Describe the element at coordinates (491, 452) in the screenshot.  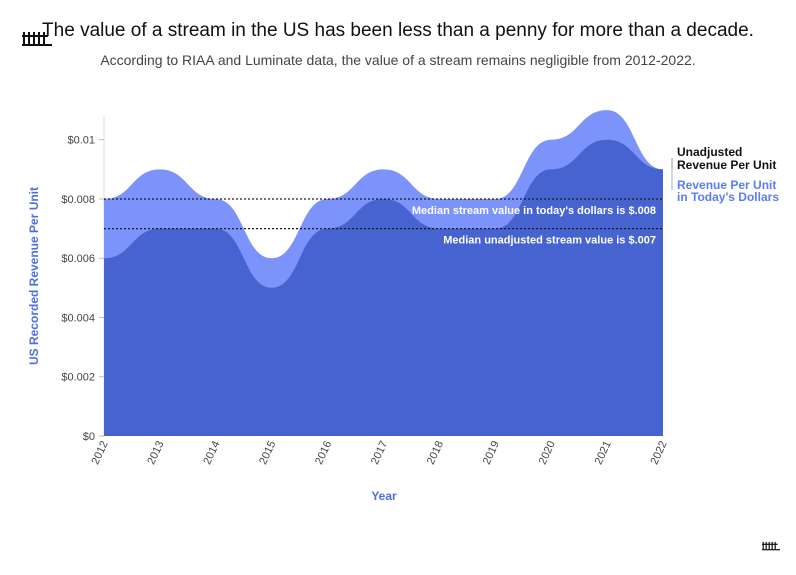
I see `x-tick-label: 2019` at that location.